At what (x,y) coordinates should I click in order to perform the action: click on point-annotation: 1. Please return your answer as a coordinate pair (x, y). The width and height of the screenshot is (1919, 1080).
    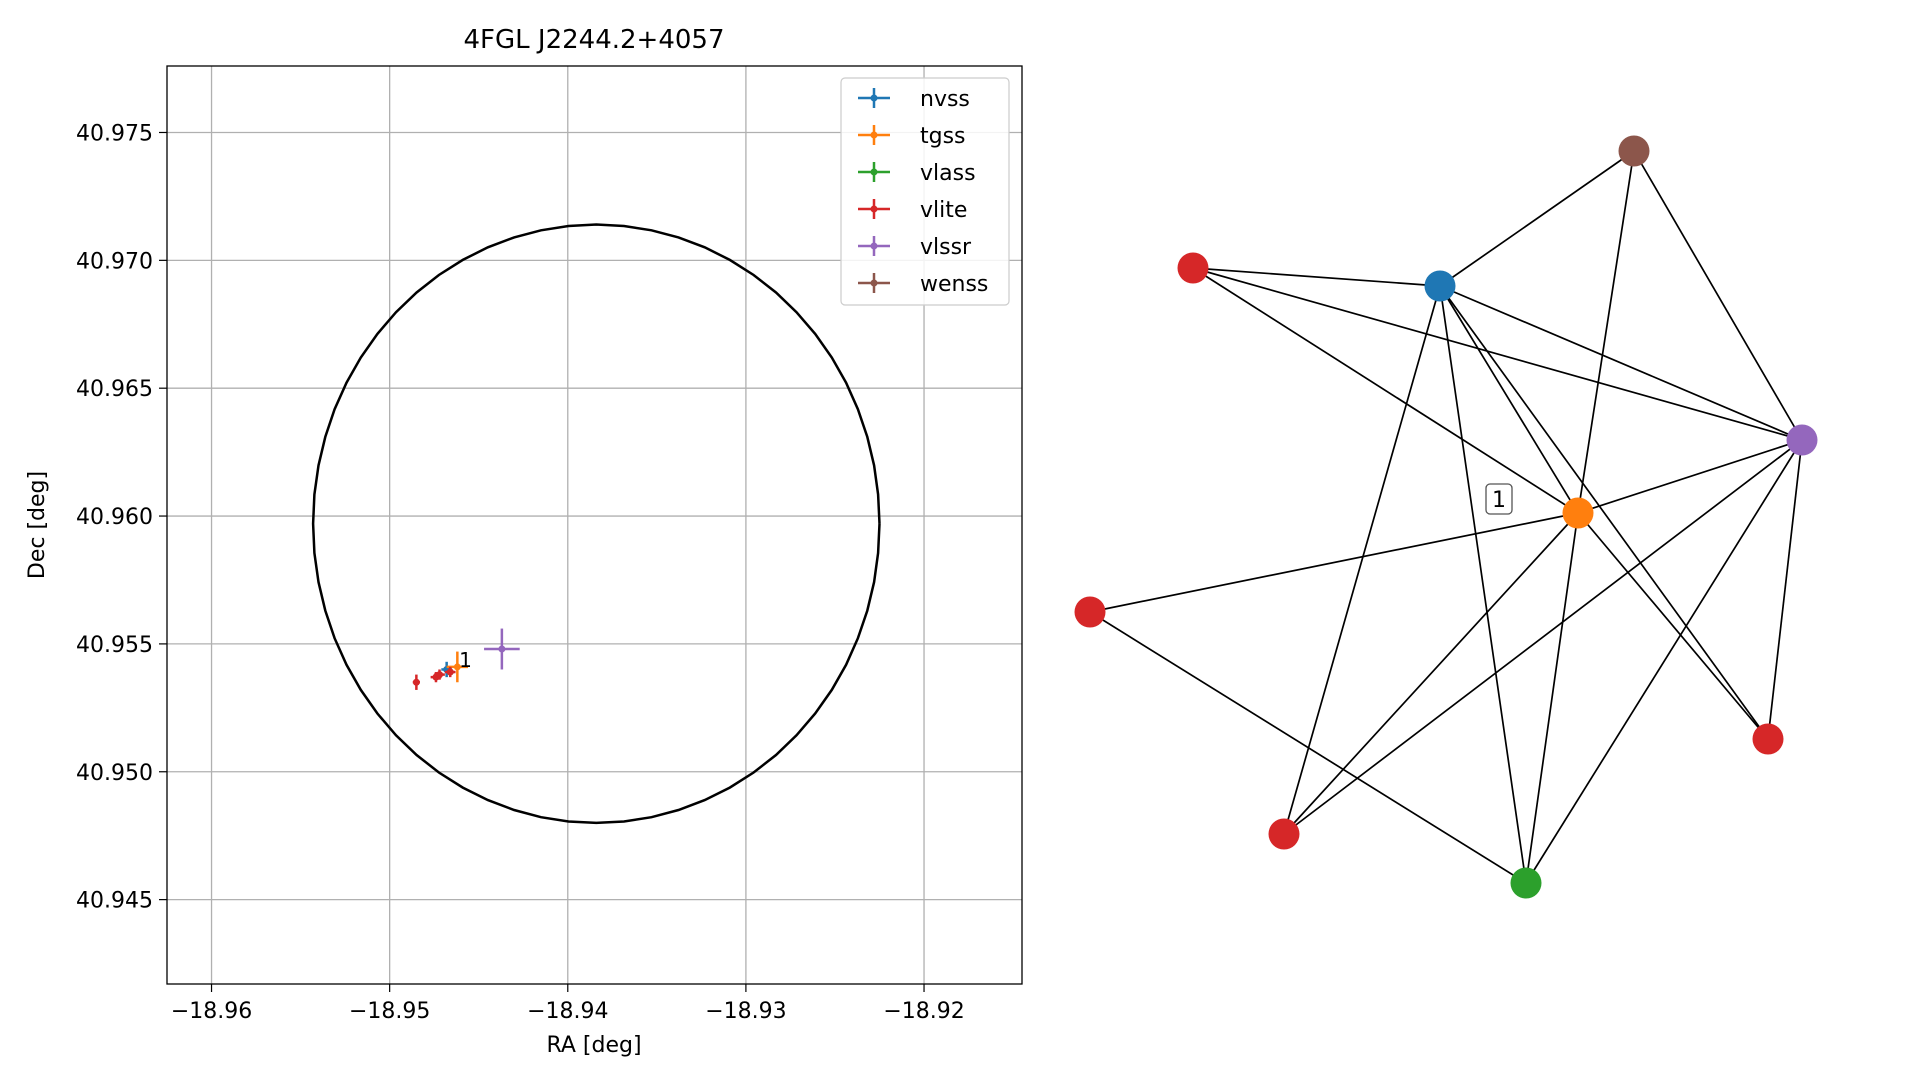
    Looking at the image, I should click on (465, 660).